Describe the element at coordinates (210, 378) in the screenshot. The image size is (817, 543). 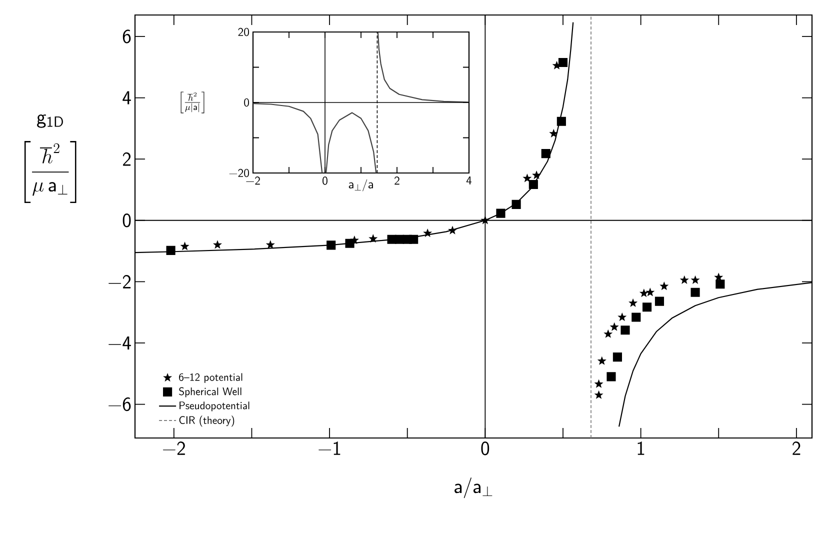
I see `legend-label: 6–12 potential` at that location.